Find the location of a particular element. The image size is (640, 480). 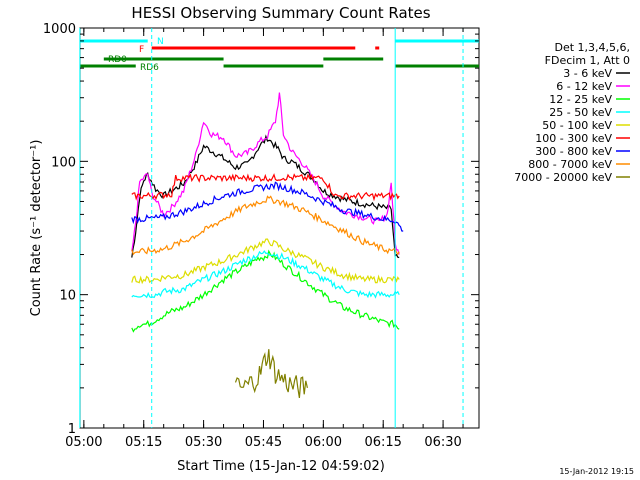

flag-label-rd6: RD6 is located at coordinates (149, 68).